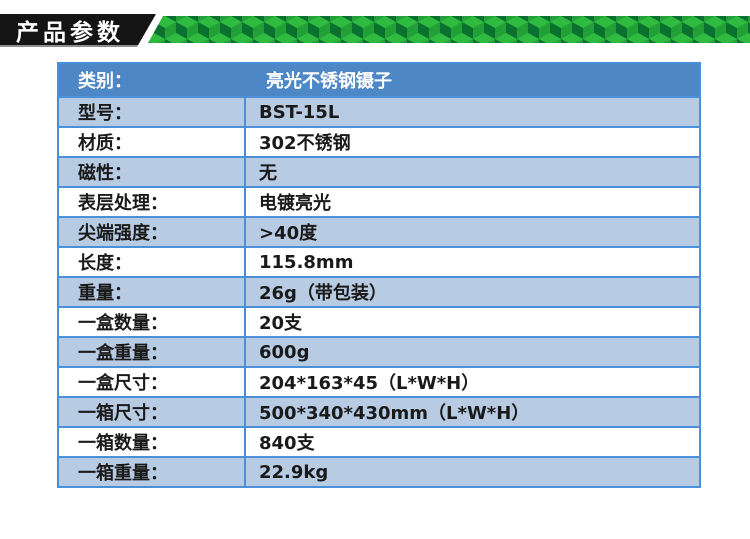 This screenshot has height=539, width=750. What do you see at coordinates (123, 233) in the screenshot?
I see `spec-label: 尖端强度：` at bounding box center [123, 233].